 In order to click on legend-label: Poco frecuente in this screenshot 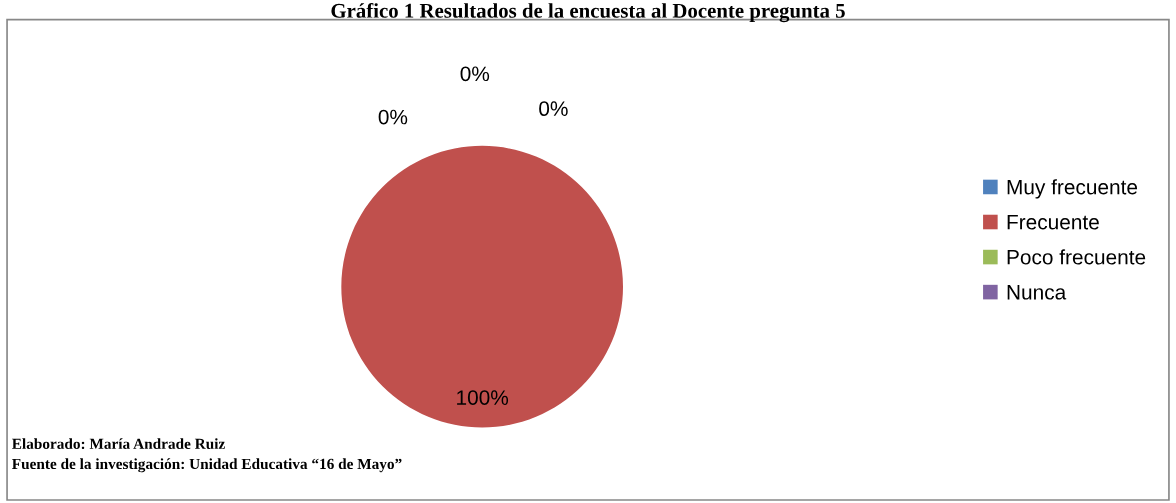, I will do `click(1076, 257)`.